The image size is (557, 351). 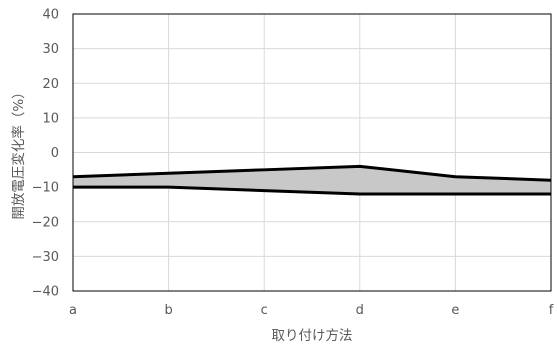 What do you see at coordinates (45, 222) in the screenshot?
I see `y-tick-label: −20` at bounding box center [45, 222].